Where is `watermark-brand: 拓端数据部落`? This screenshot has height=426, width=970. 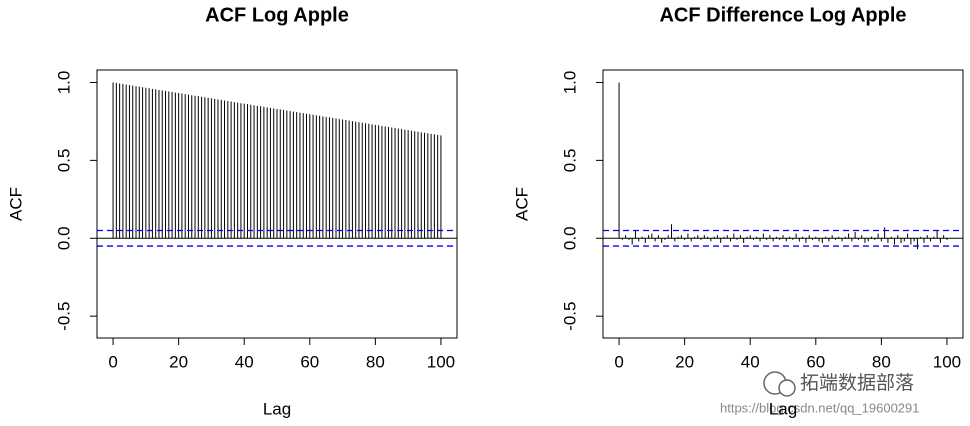
watermark-brand: 拓端数据部落 is located at coordinates (857, 383).